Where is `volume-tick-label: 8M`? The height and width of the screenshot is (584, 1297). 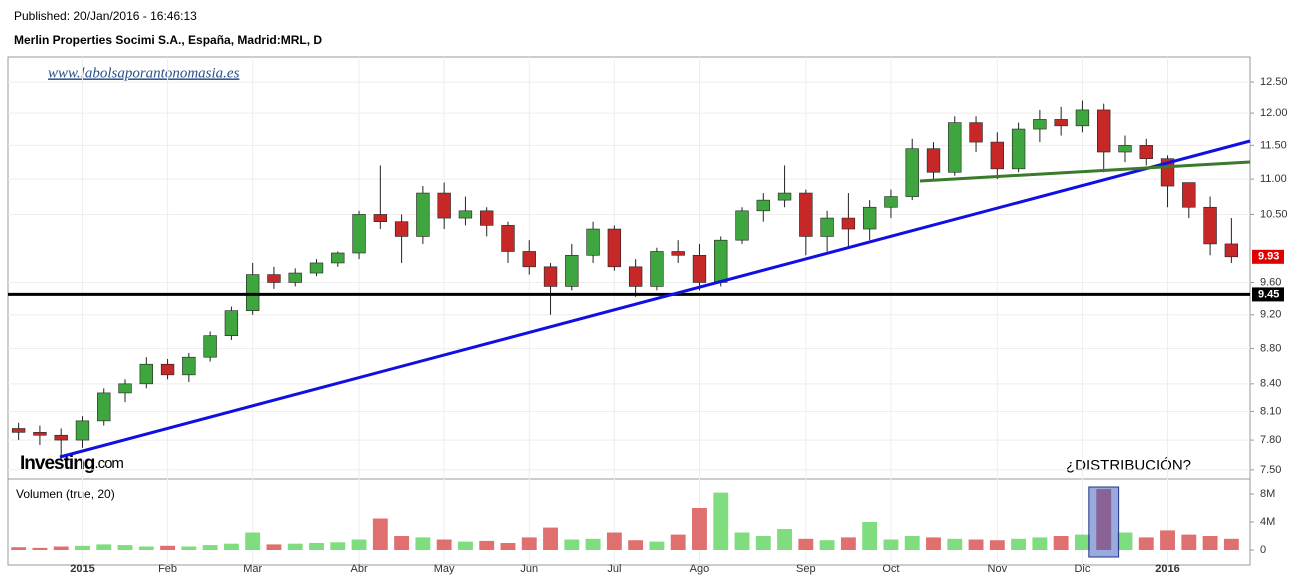 volume-tick-label: 8M is located at coordinates (1267, 494).